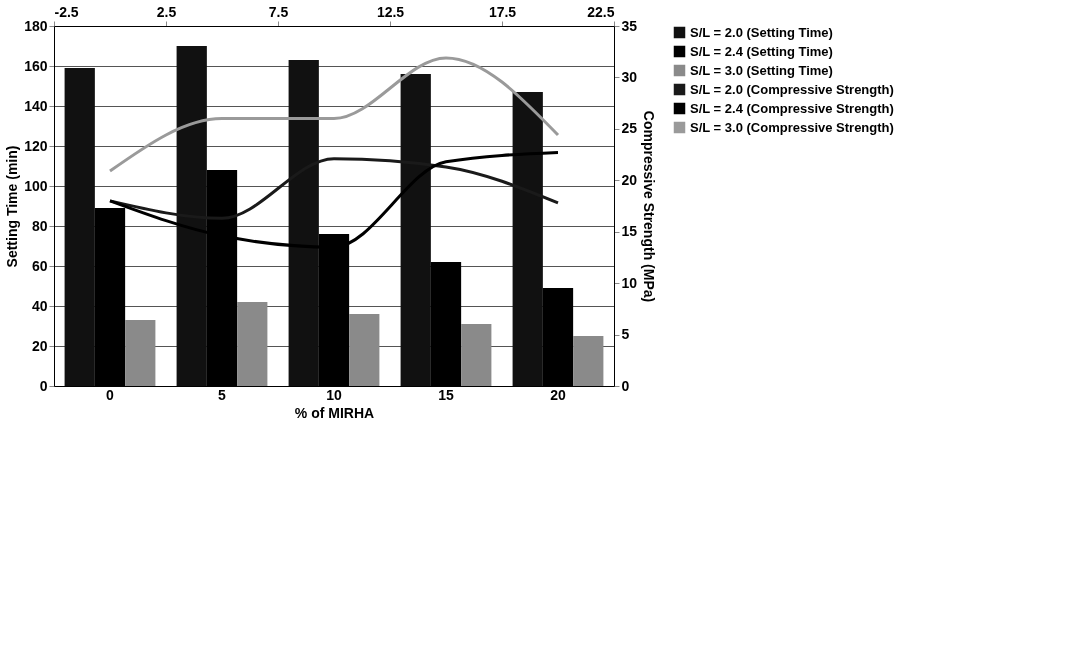  I want to click on y2-tick-label: 25, so click(629, 128).